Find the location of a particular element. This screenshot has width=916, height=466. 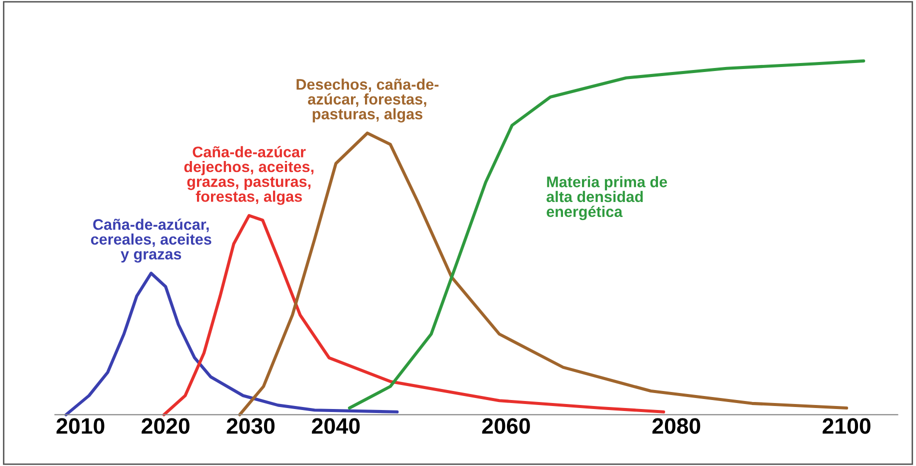

text: Caña-de-azúcar dejechos, aceites, grazas, pasturas, forestas, algas is located at coordinates (249, 175).